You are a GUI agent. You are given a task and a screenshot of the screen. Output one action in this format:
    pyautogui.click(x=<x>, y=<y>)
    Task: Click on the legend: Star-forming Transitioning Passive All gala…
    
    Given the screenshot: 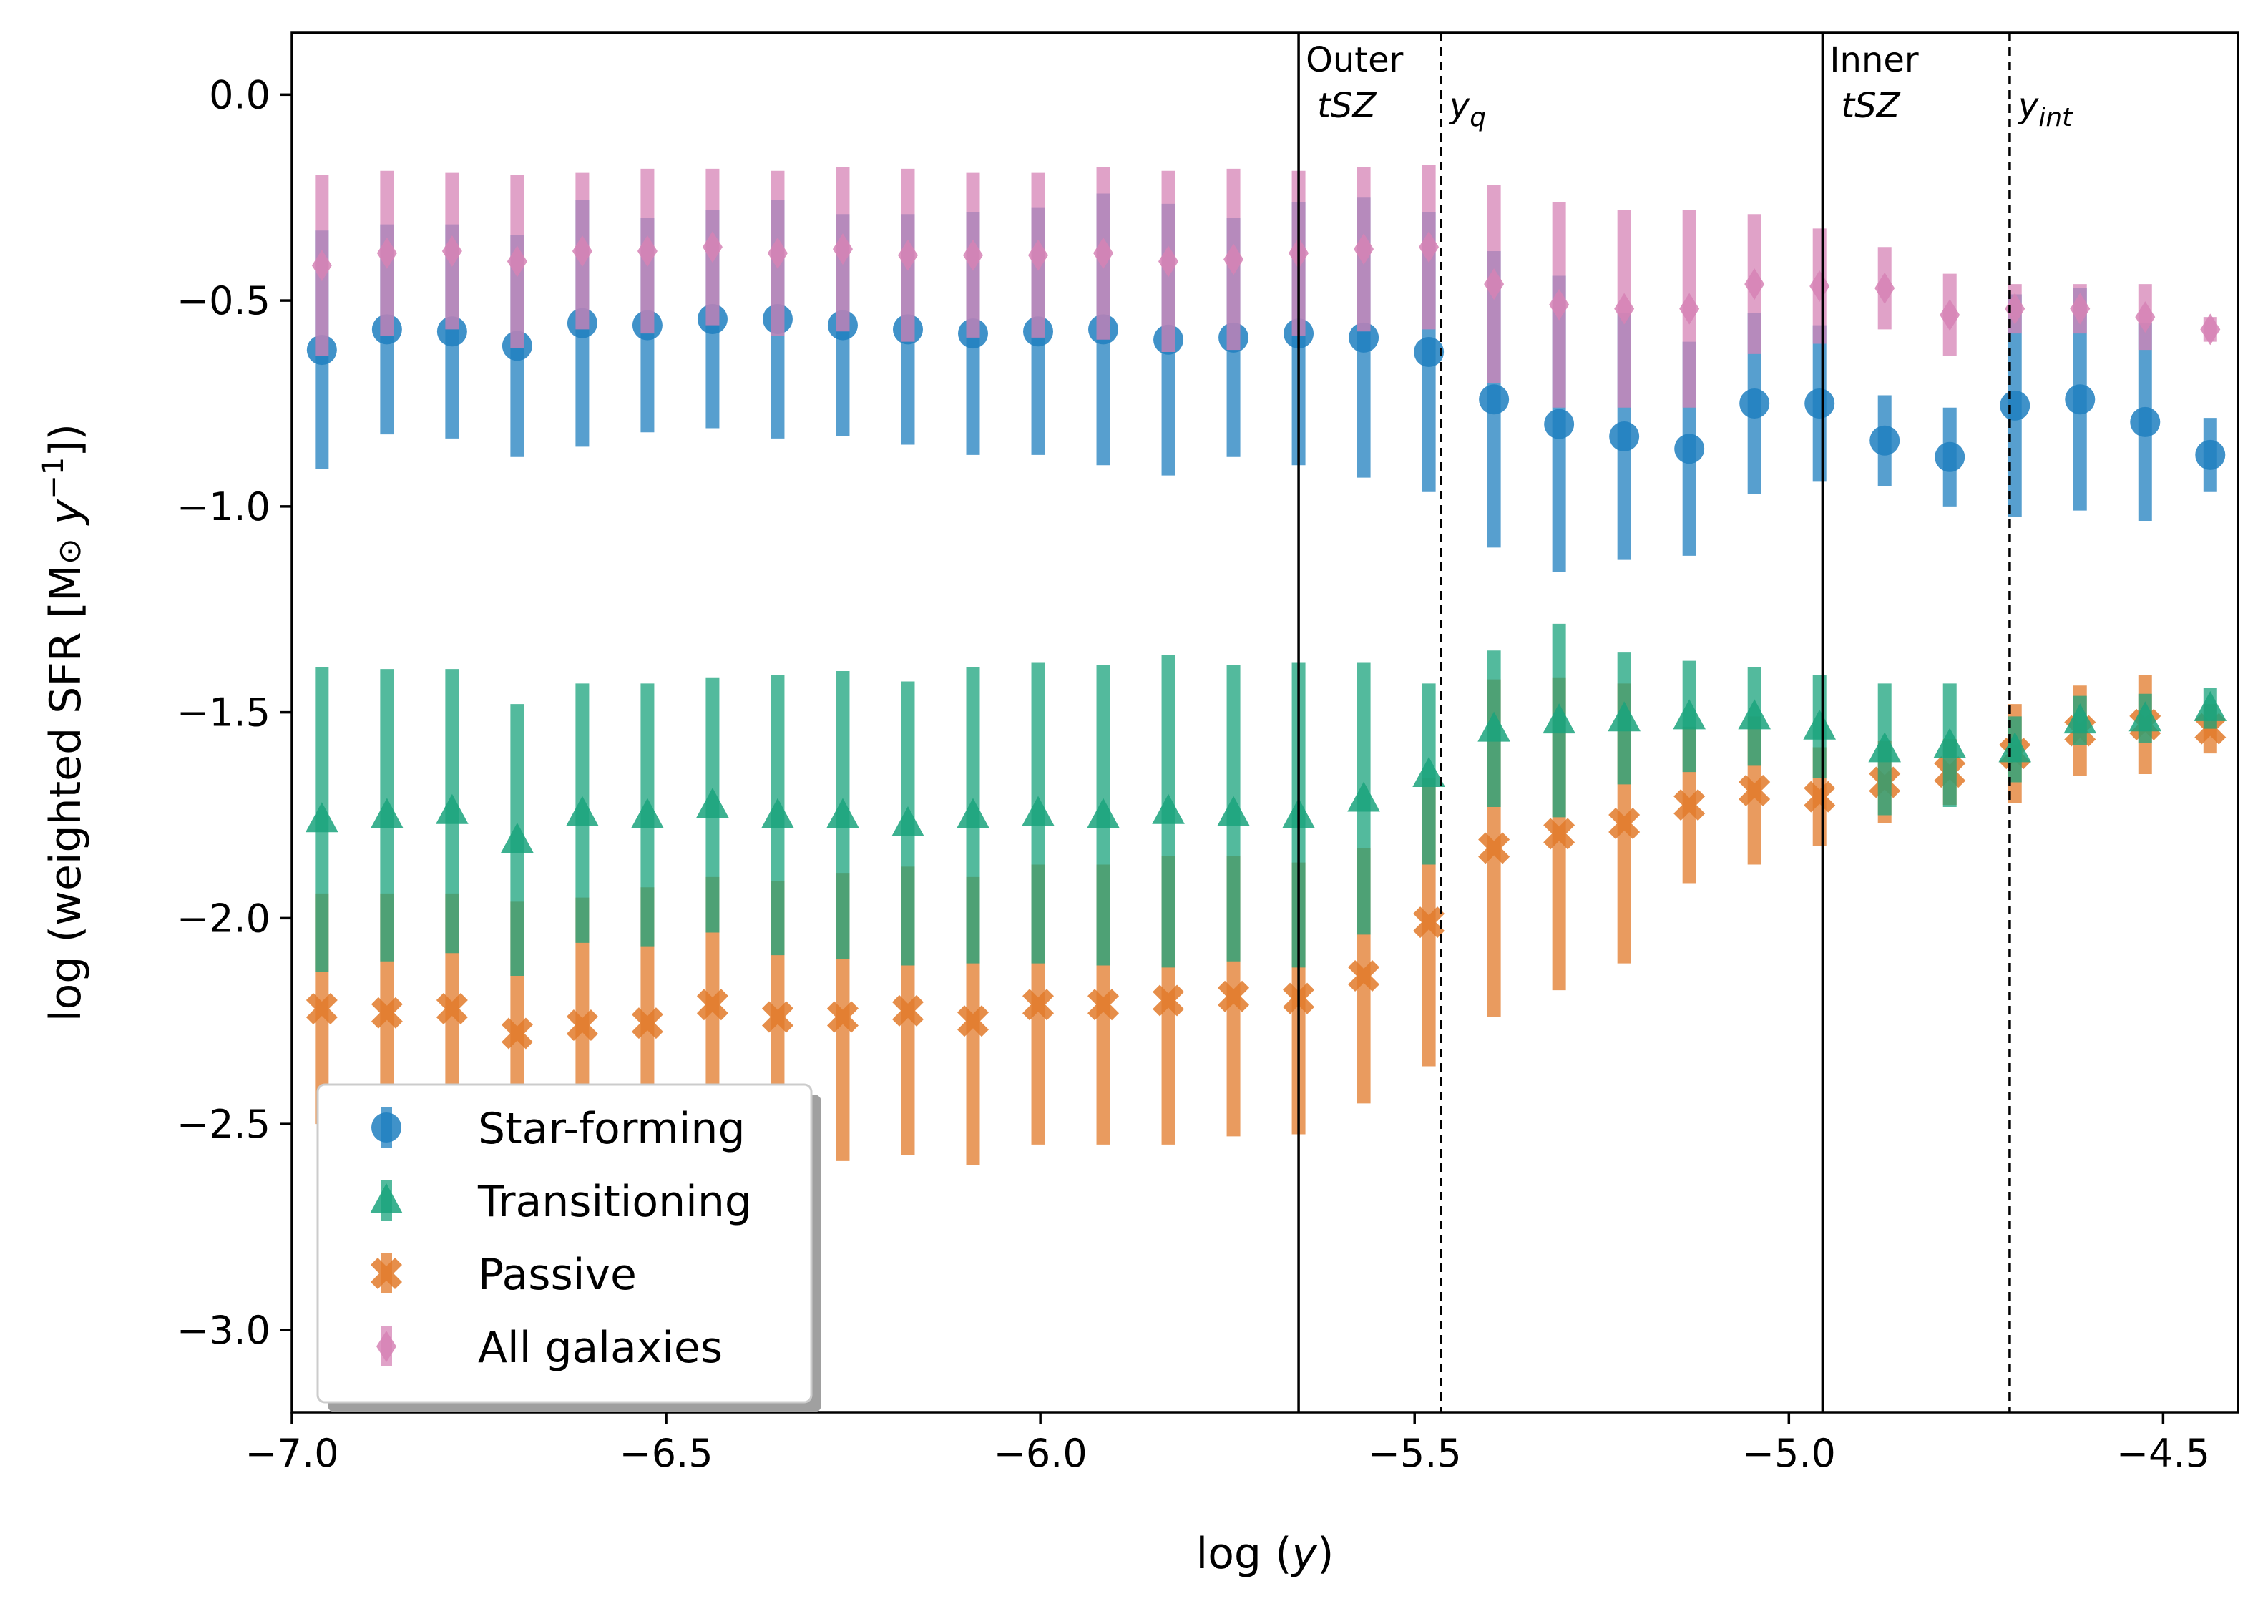 What is the action you would take?
    pyautogui.click(x=568, y=1247)
    